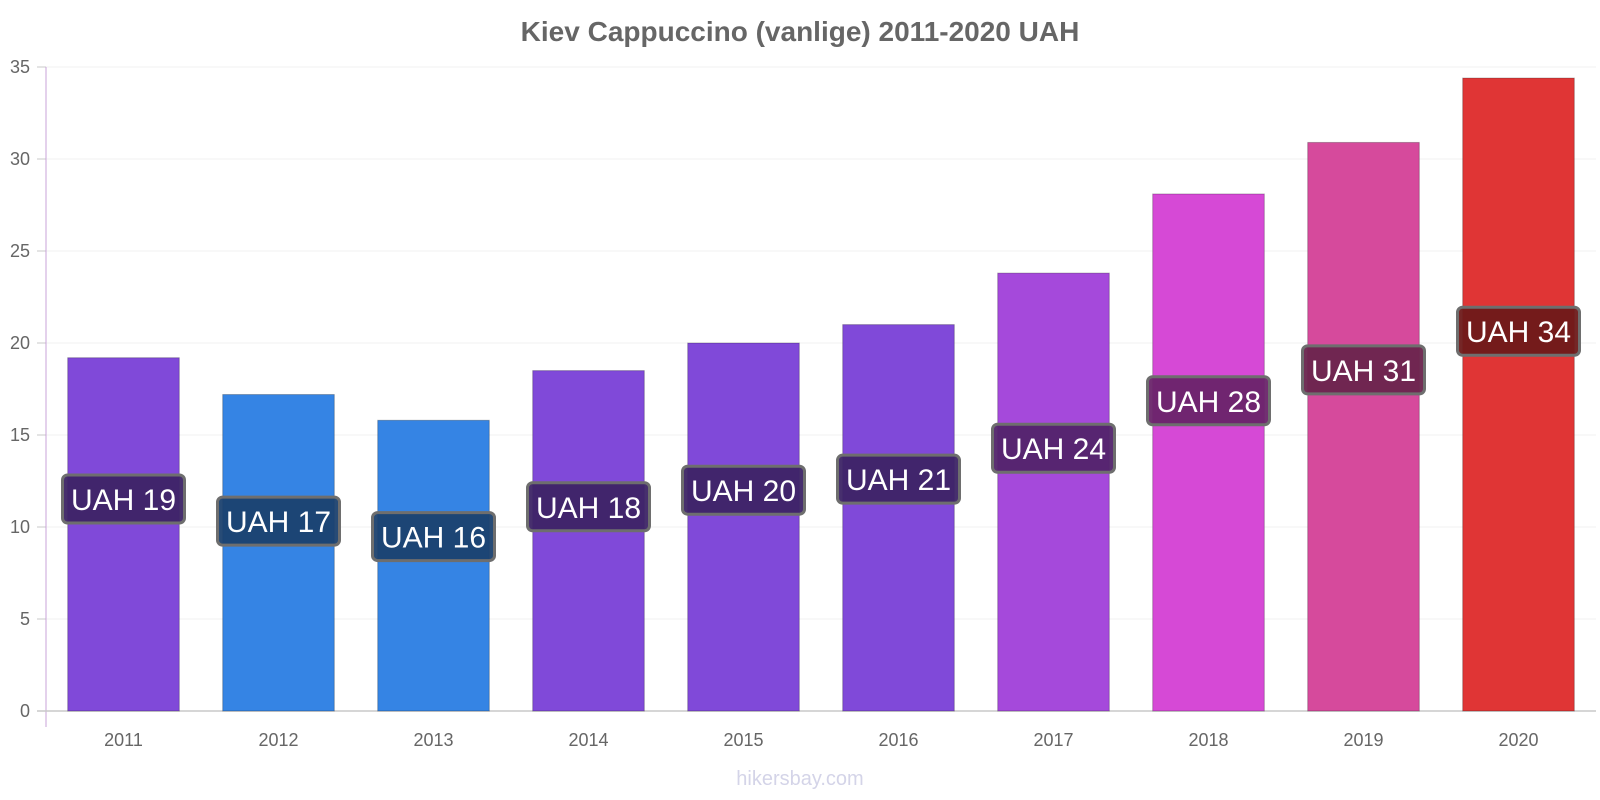 The width and height of the screenshot is (1600, 800). I want to click on y-tick-labels: 0 5 10 15 20 25 30 35, so click(20, 389).